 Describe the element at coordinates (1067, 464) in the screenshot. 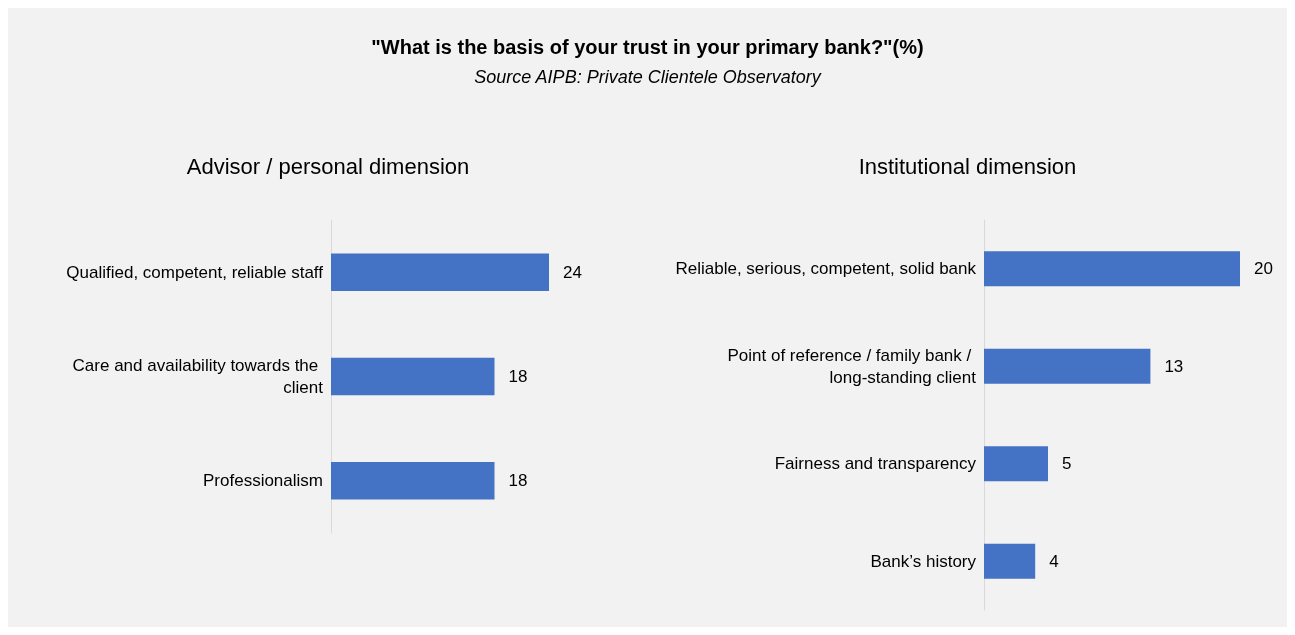

I see `data-label: 5` at that location.